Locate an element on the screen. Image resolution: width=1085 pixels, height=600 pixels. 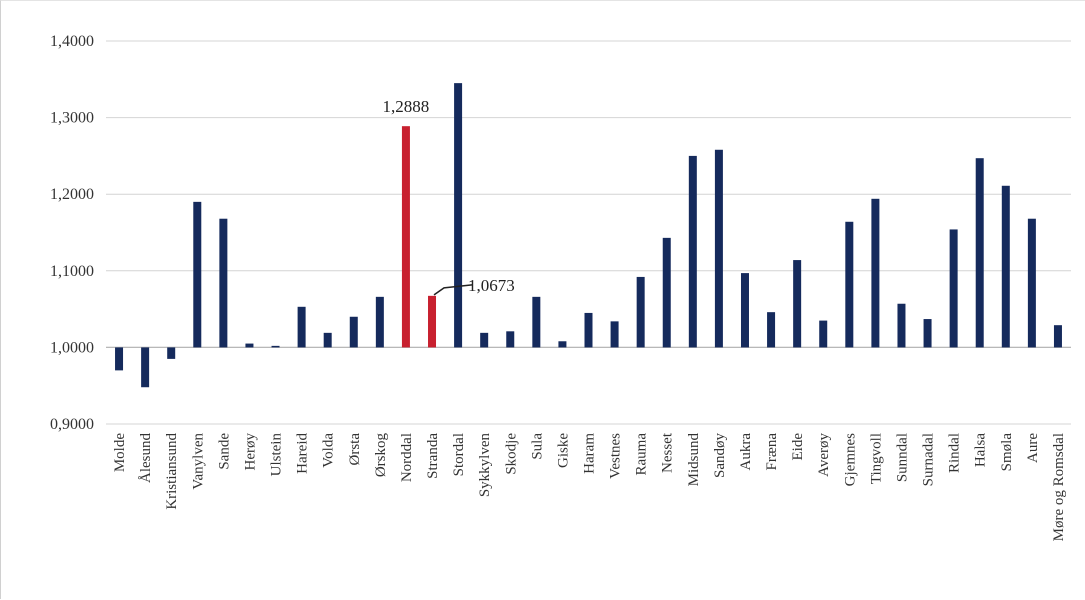
x-tick-label: Sande is located at coordinates (224, 451).